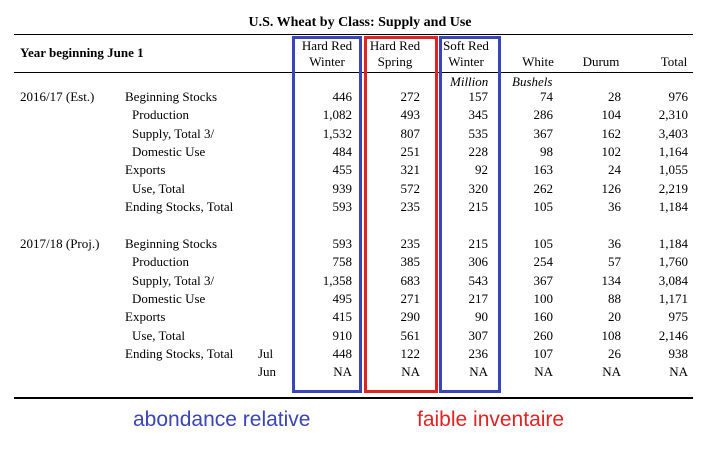 Image resolution: width=720 pixels, height=454 pixels. I want to click on table-cell: 28, so click(614, 96).